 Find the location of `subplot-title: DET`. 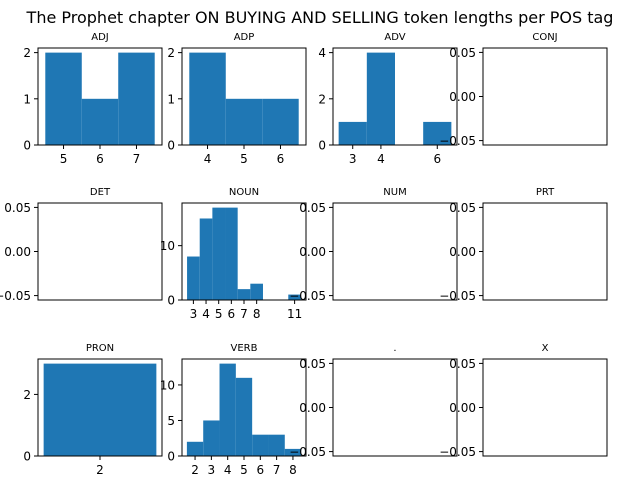

subplot-title: DET is located at coordinates (100, 192).